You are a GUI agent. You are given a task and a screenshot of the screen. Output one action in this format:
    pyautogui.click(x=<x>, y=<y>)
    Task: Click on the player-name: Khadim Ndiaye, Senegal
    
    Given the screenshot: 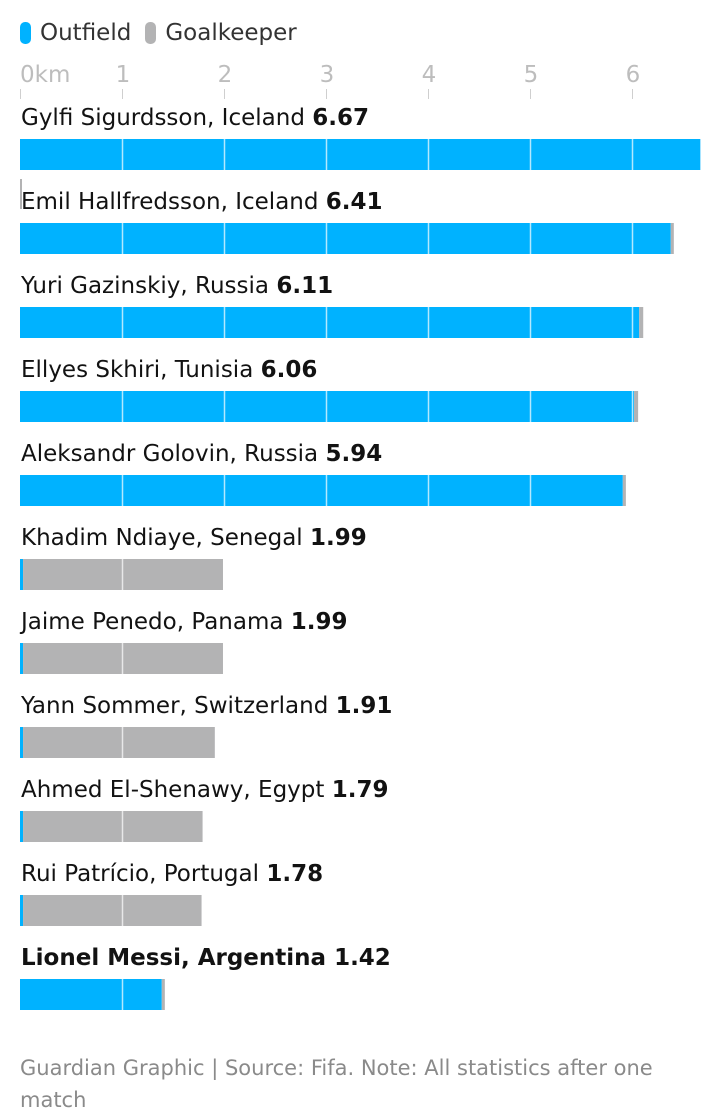 What is the action you would take?
    pyautogui.click(x=165, y=538)
    